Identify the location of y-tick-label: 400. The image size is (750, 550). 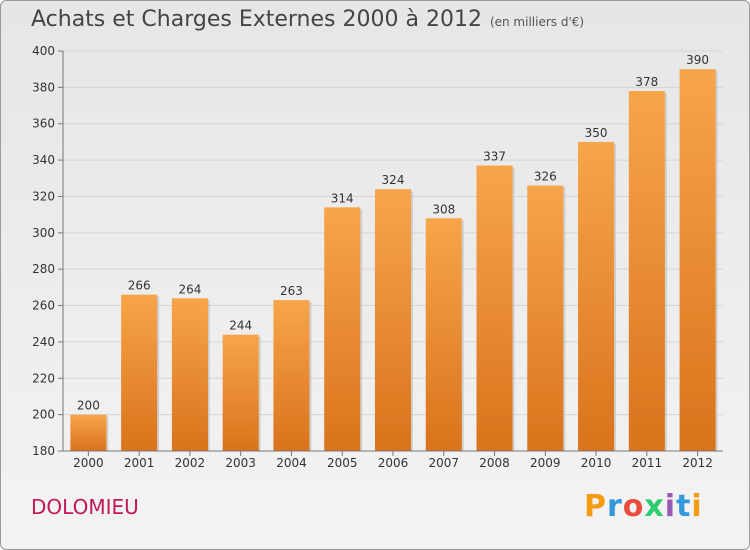
(43, 51).